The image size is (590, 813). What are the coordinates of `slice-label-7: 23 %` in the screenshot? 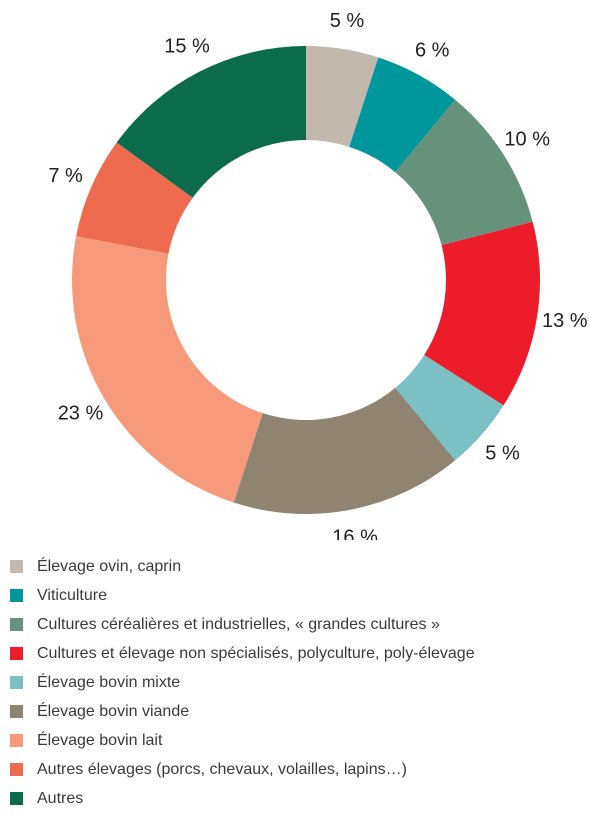 It's located at (81, 413).